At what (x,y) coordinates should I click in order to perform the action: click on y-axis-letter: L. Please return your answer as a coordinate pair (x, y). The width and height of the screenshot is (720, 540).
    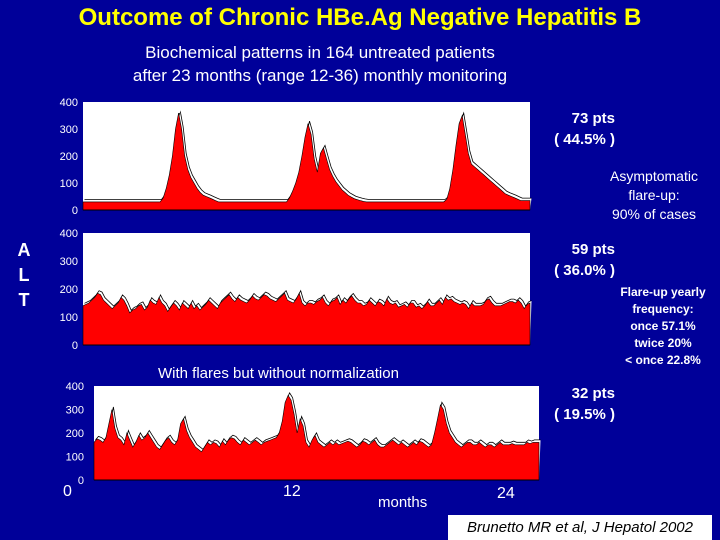
    Looking at the image, I should click on (24, 275).